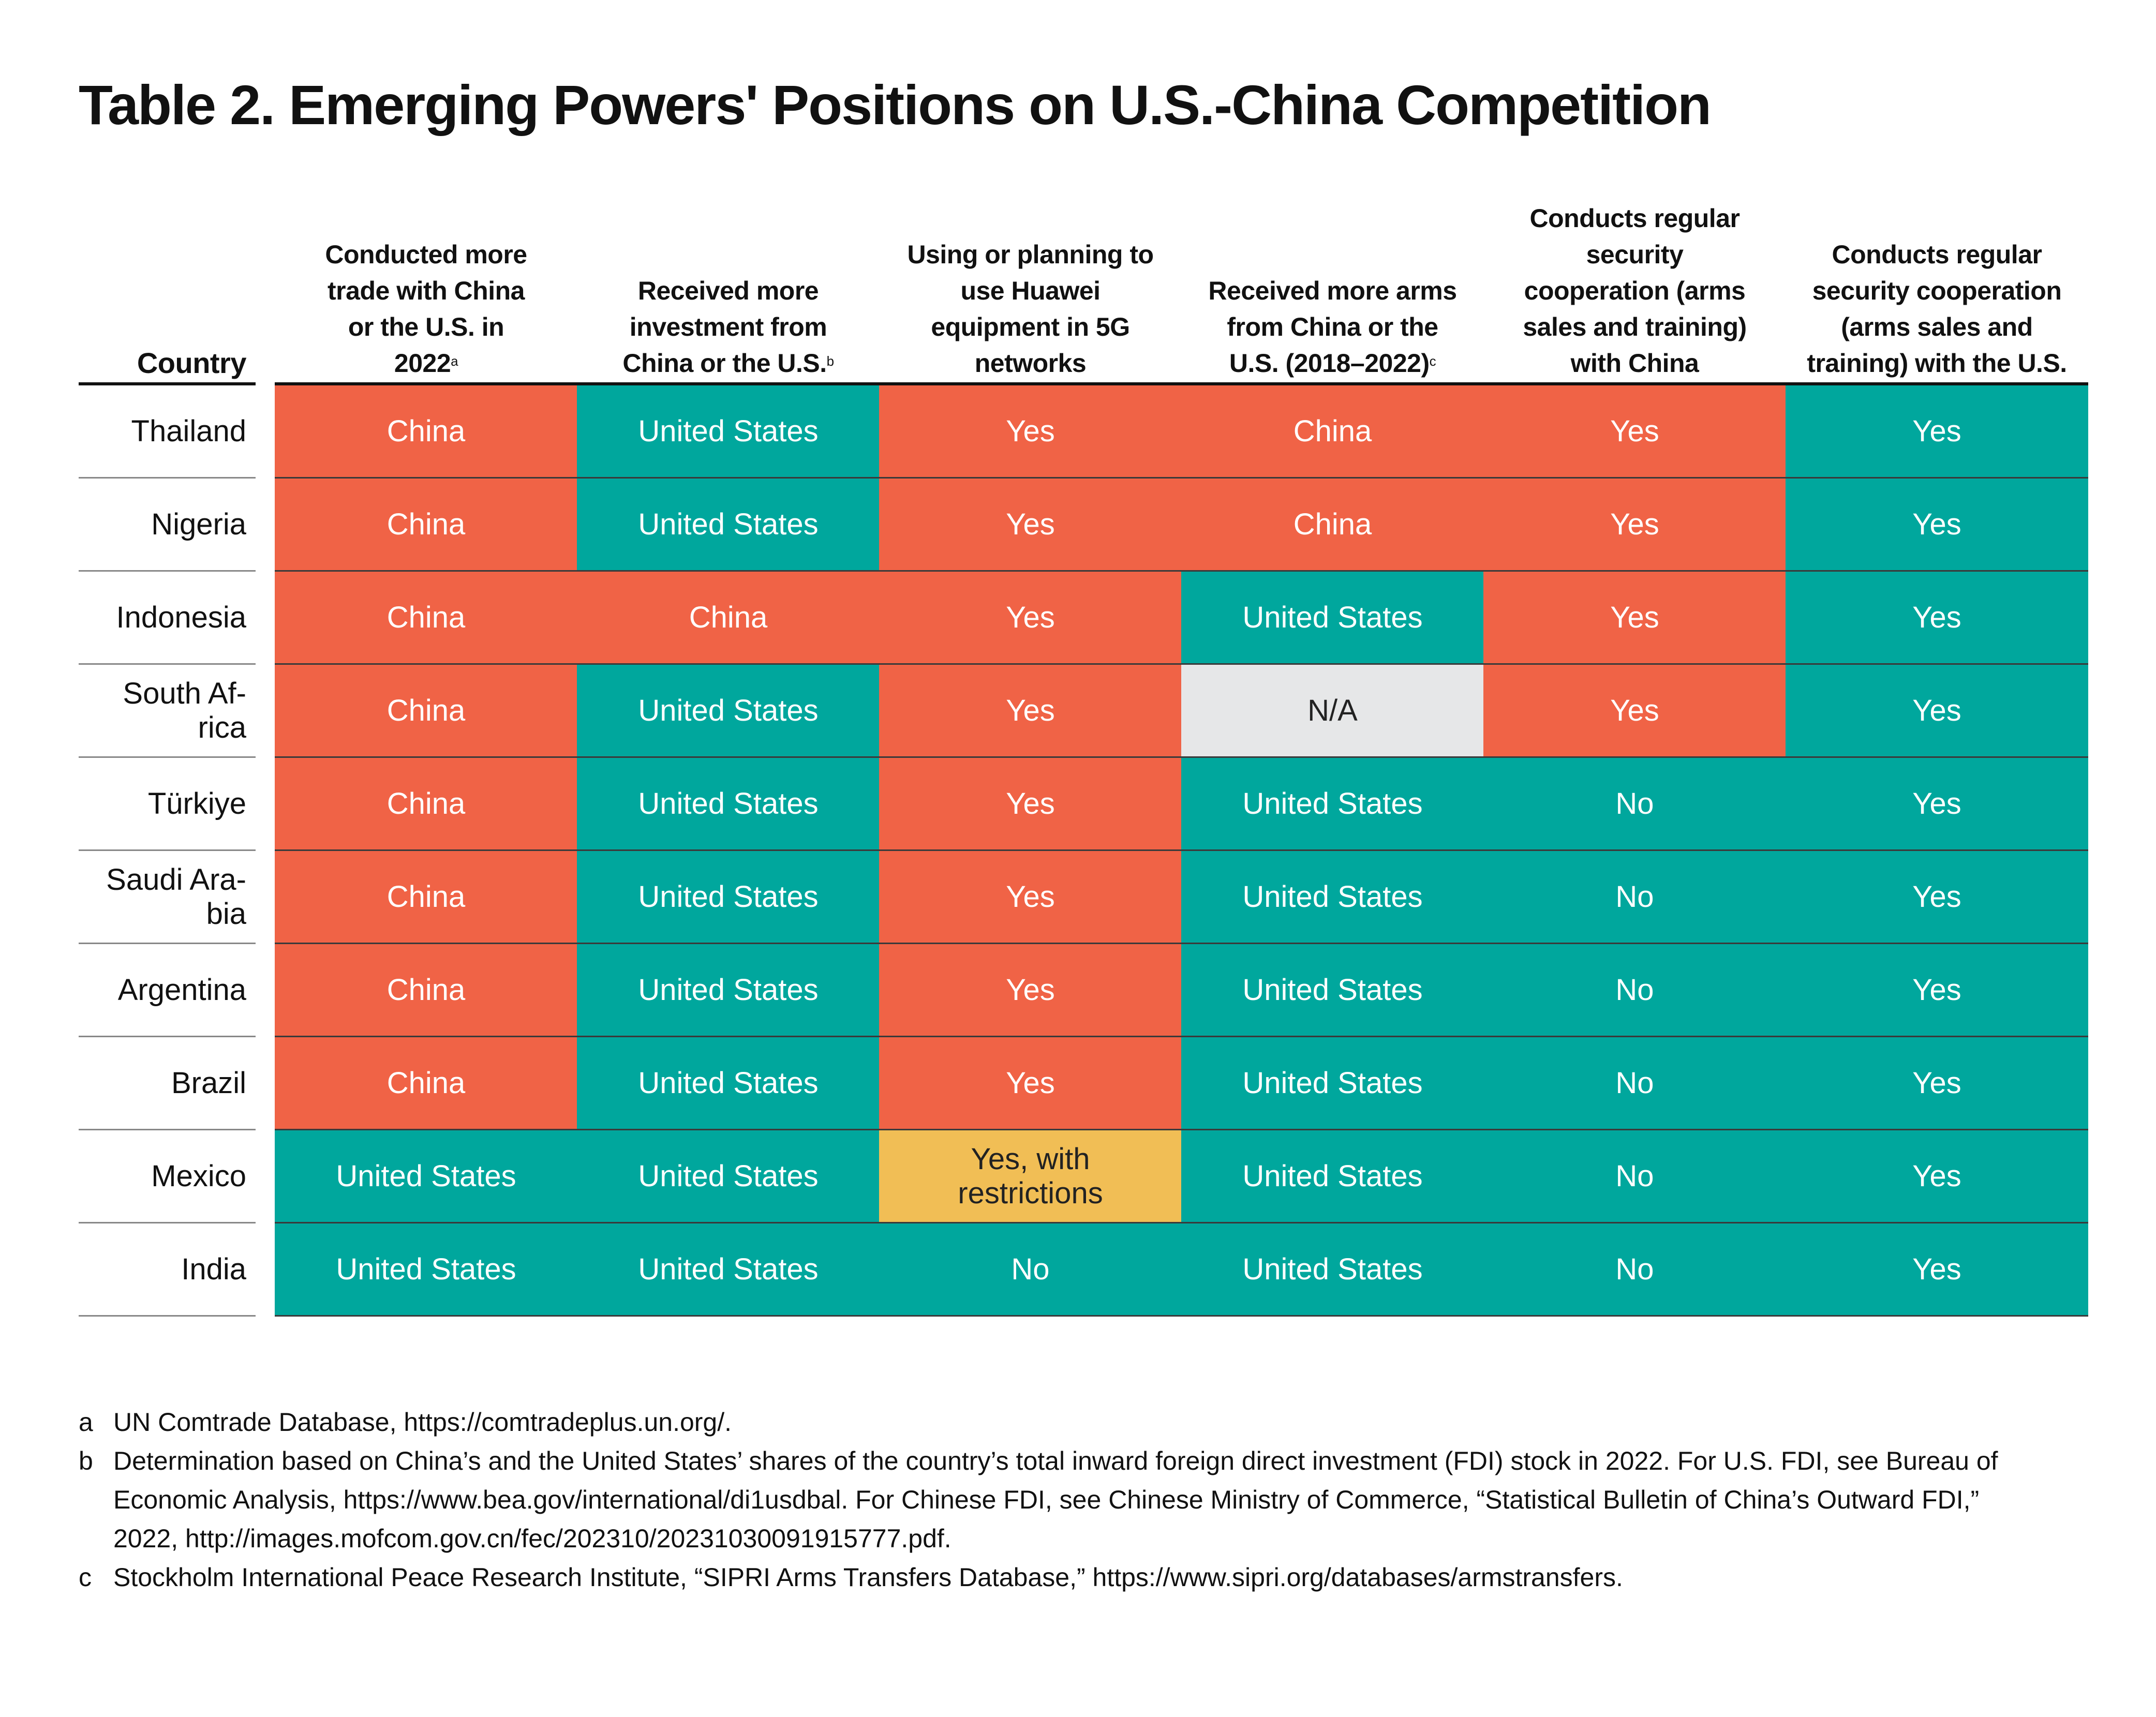 The width and height of the screenshot is (2156, 1717). I want to click on country-name: Nigeria, so click(167, 525).